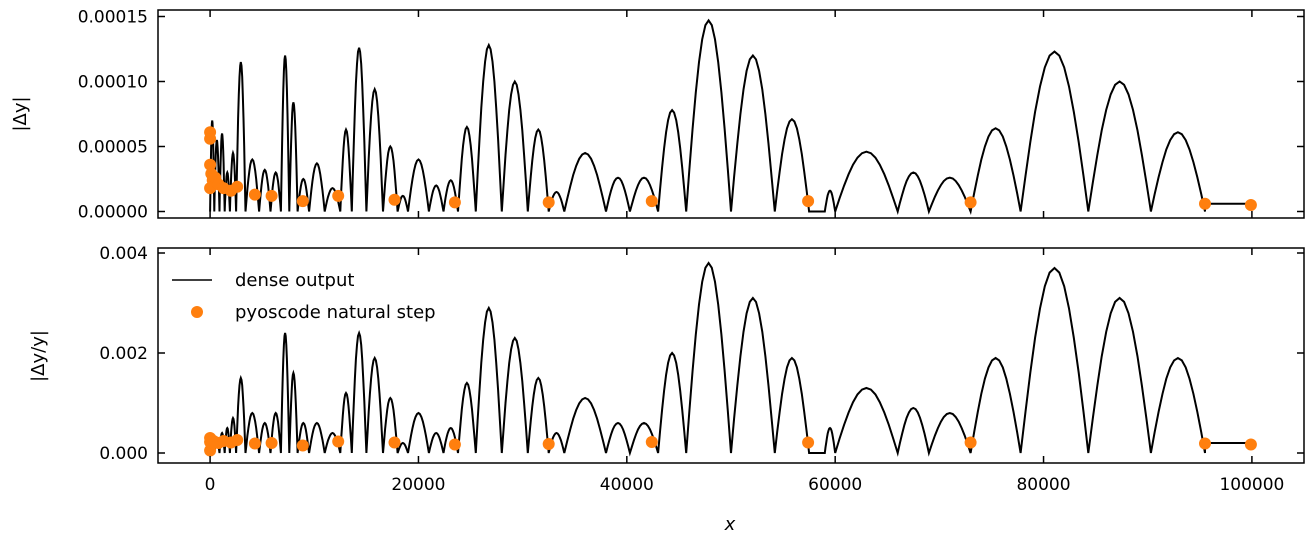 This screenshot has width=1307, height=537. What do you see at coordinates (113, 83) in the screenshot?
I see `top-y-tick-label: 0.00010` at bounding box center [113, 83].